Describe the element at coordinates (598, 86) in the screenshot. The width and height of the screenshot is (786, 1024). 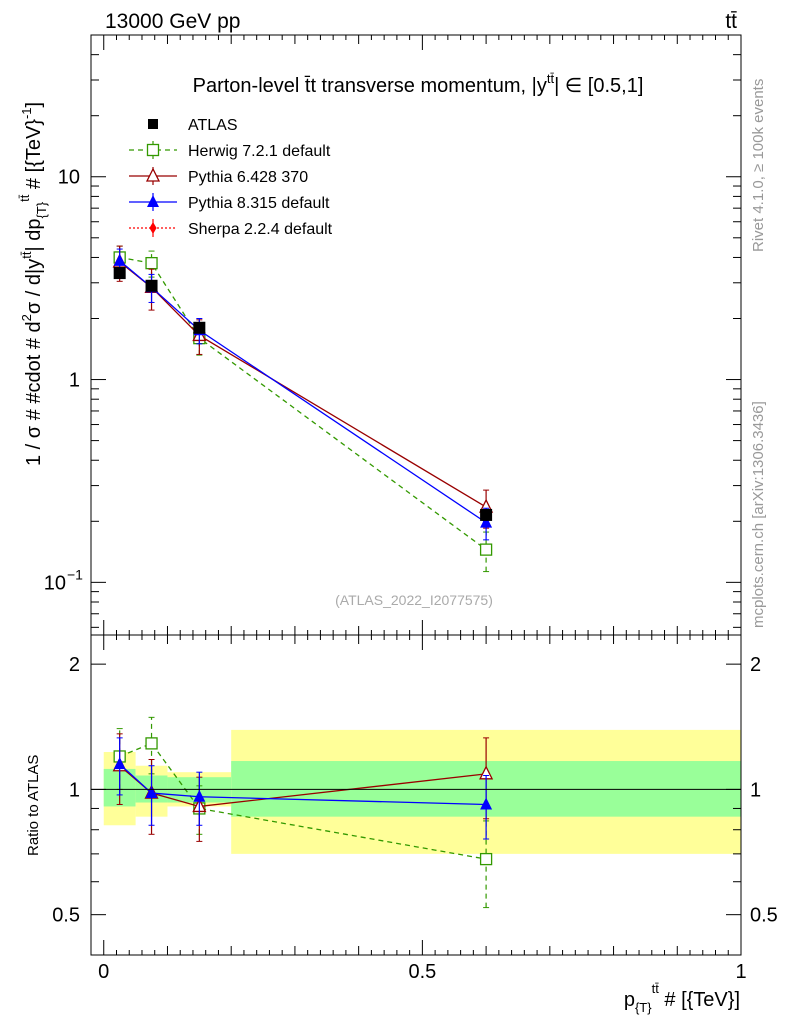
I see `chart-title-tail: | ∈ [0.5,1]` at that location.